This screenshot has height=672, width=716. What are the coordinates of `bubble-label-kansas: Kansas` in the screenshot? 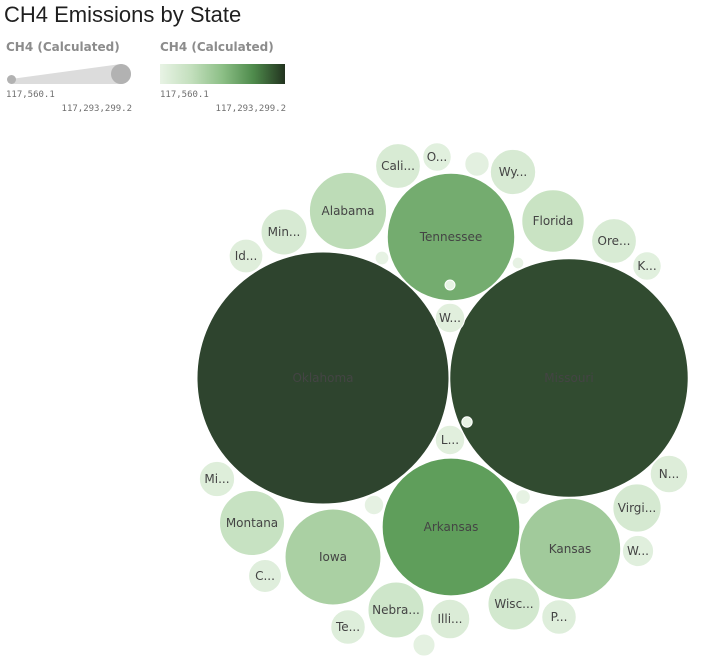 It's located at (570, 549).